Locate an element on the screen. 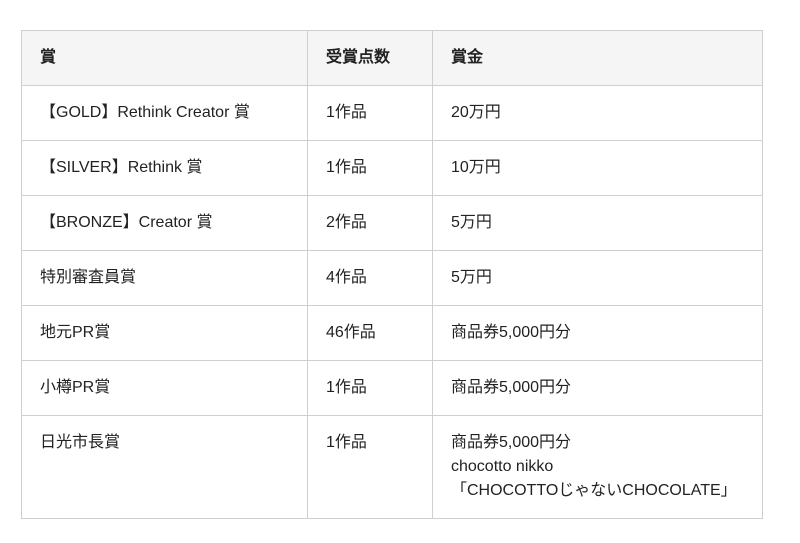  table-row: 小樽PR賞 1作品 商品券5,000円分 is located at coordinates (392, 388).